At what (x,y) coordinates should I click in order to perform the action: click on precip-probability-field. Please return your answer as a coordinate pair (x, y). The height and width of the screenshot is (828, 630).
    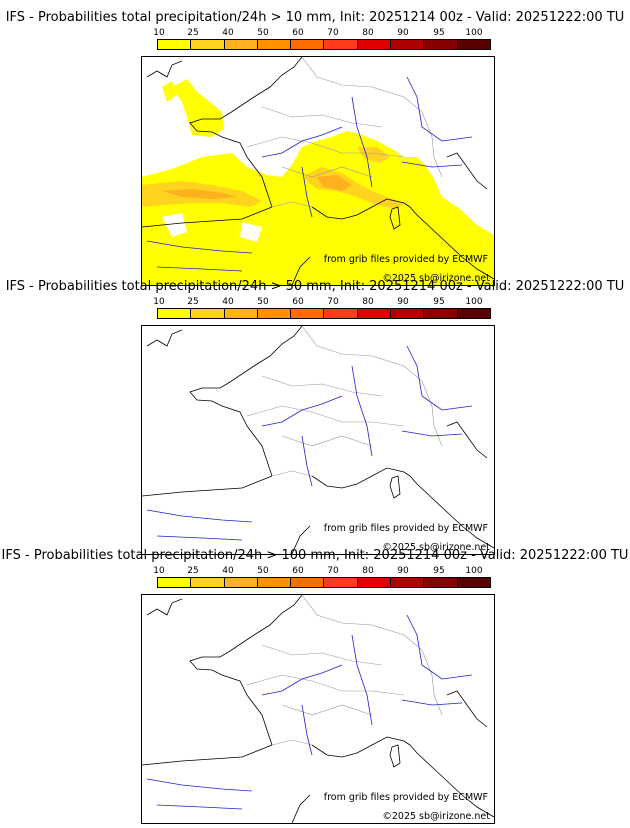
    Looking at the image, I should click on (318, 182).